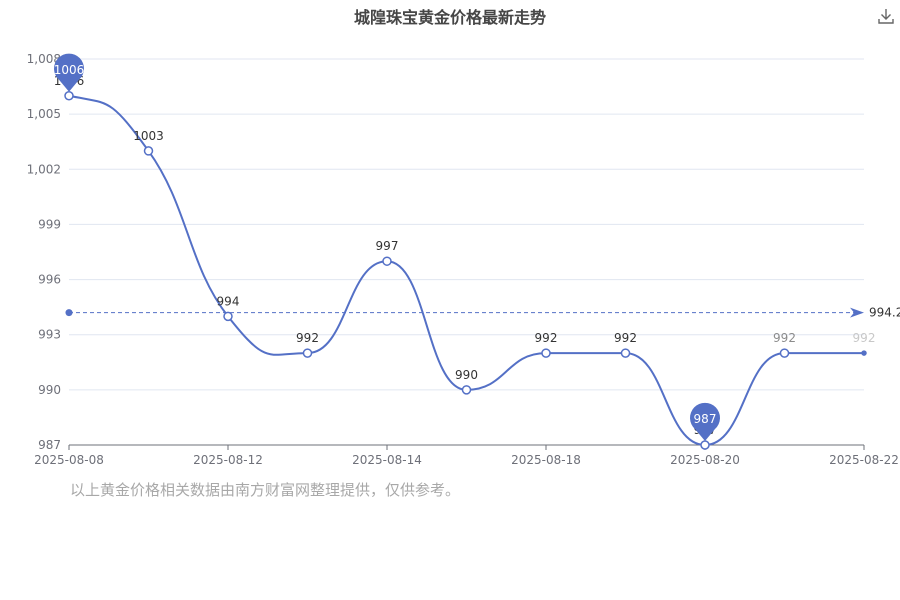 This screenshot has height=600, width=900. Describe the element at coordinates (49, 280) in the screenshot. I see `y-tick-label: 996` at that location.